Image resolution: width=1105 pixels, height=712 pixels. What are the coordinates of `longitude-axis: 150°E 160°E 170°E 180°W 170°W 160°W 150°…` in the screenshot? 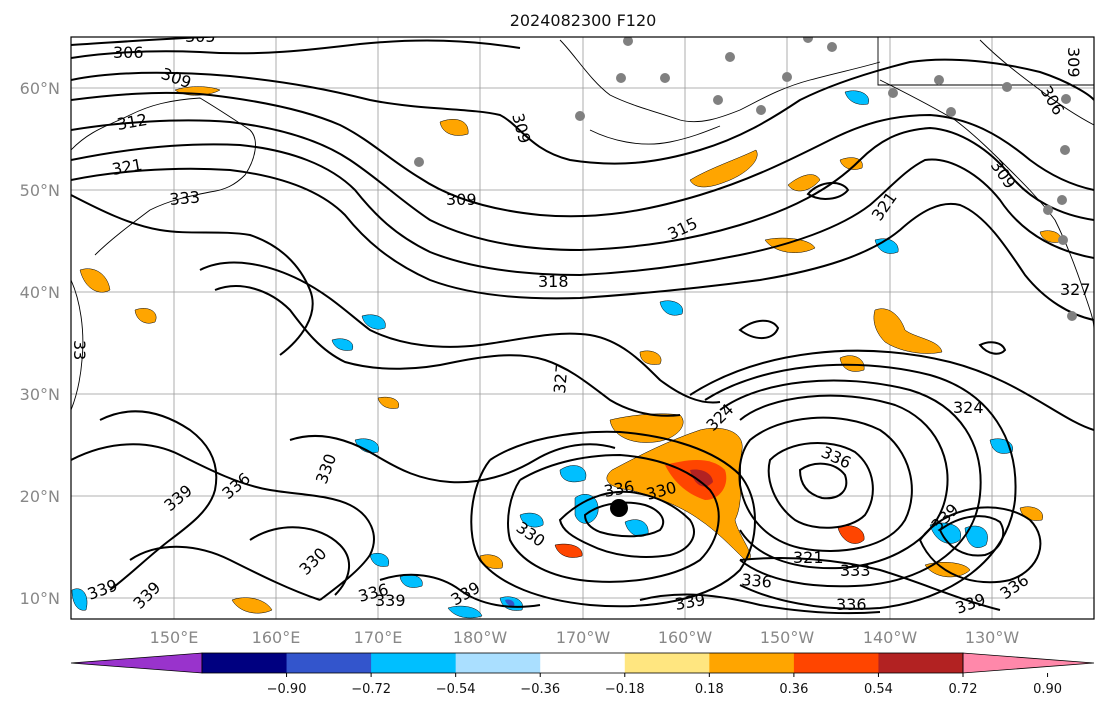 It's located at (585, 637).